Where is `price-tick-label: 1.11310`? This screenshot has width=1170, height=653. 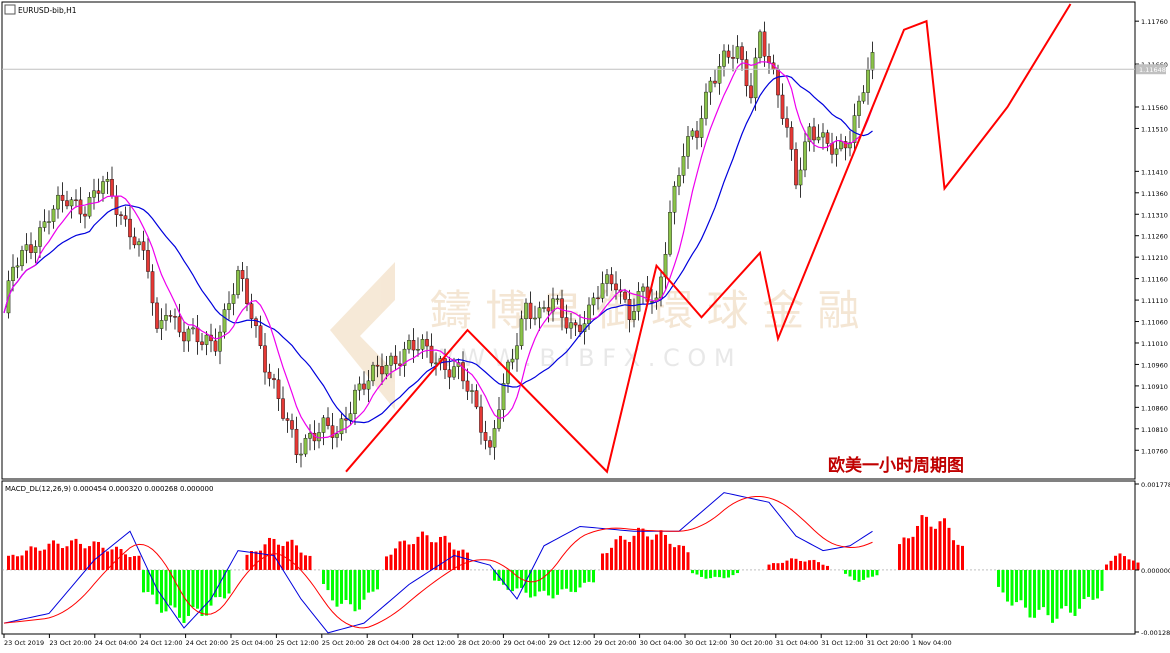
price-tick-label: 1.11310 is located at coordinates (1154, 215).